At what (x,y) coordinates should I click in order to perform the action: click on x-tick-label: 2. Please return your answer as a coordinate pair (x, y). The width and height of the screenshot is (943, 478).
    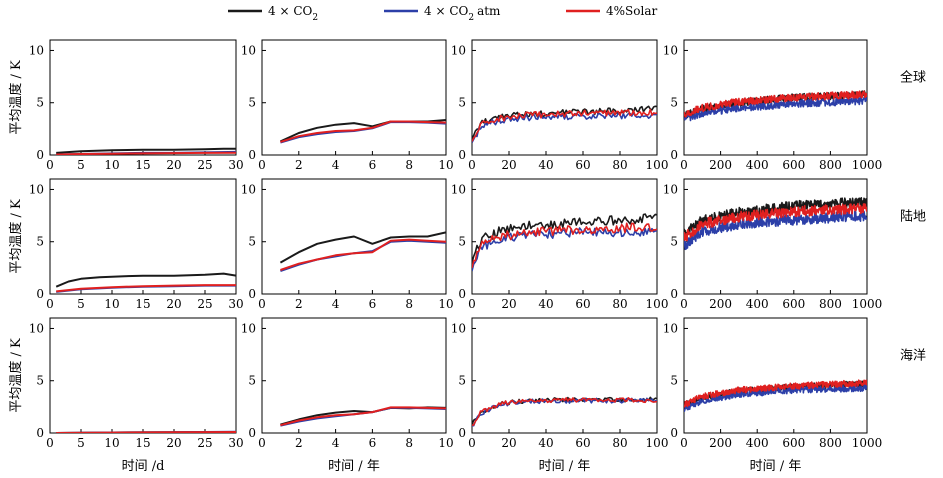
    Looking at the image, I should click on (299, 304).